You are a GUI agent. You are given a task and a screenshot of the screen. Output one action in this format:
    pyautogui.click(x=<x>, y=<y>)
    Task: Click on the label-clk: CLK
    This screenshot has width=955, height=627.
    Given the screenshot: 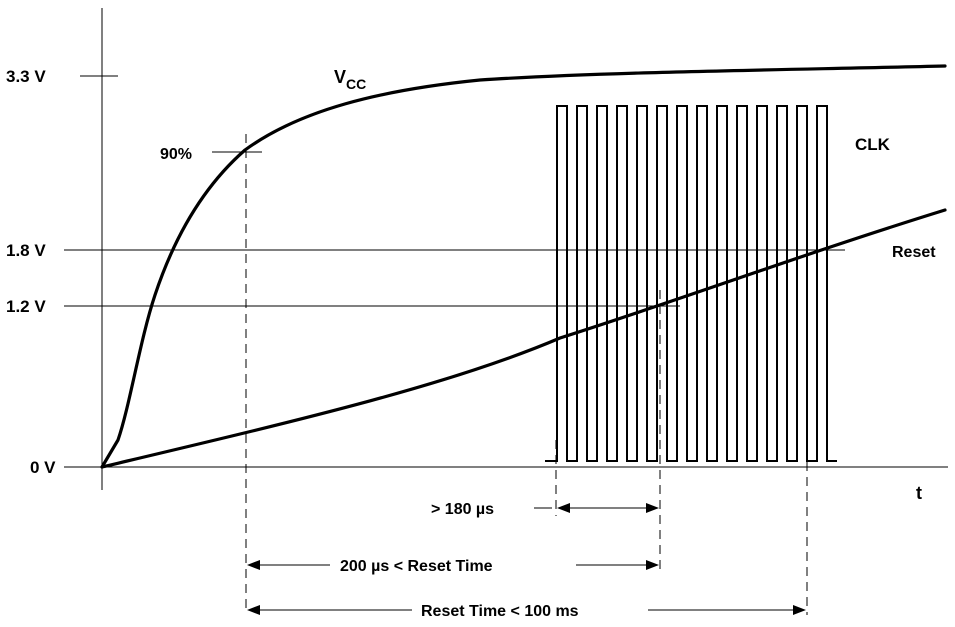 What is the action you would take?
    pyautogui.click(x=873, y=144)
    